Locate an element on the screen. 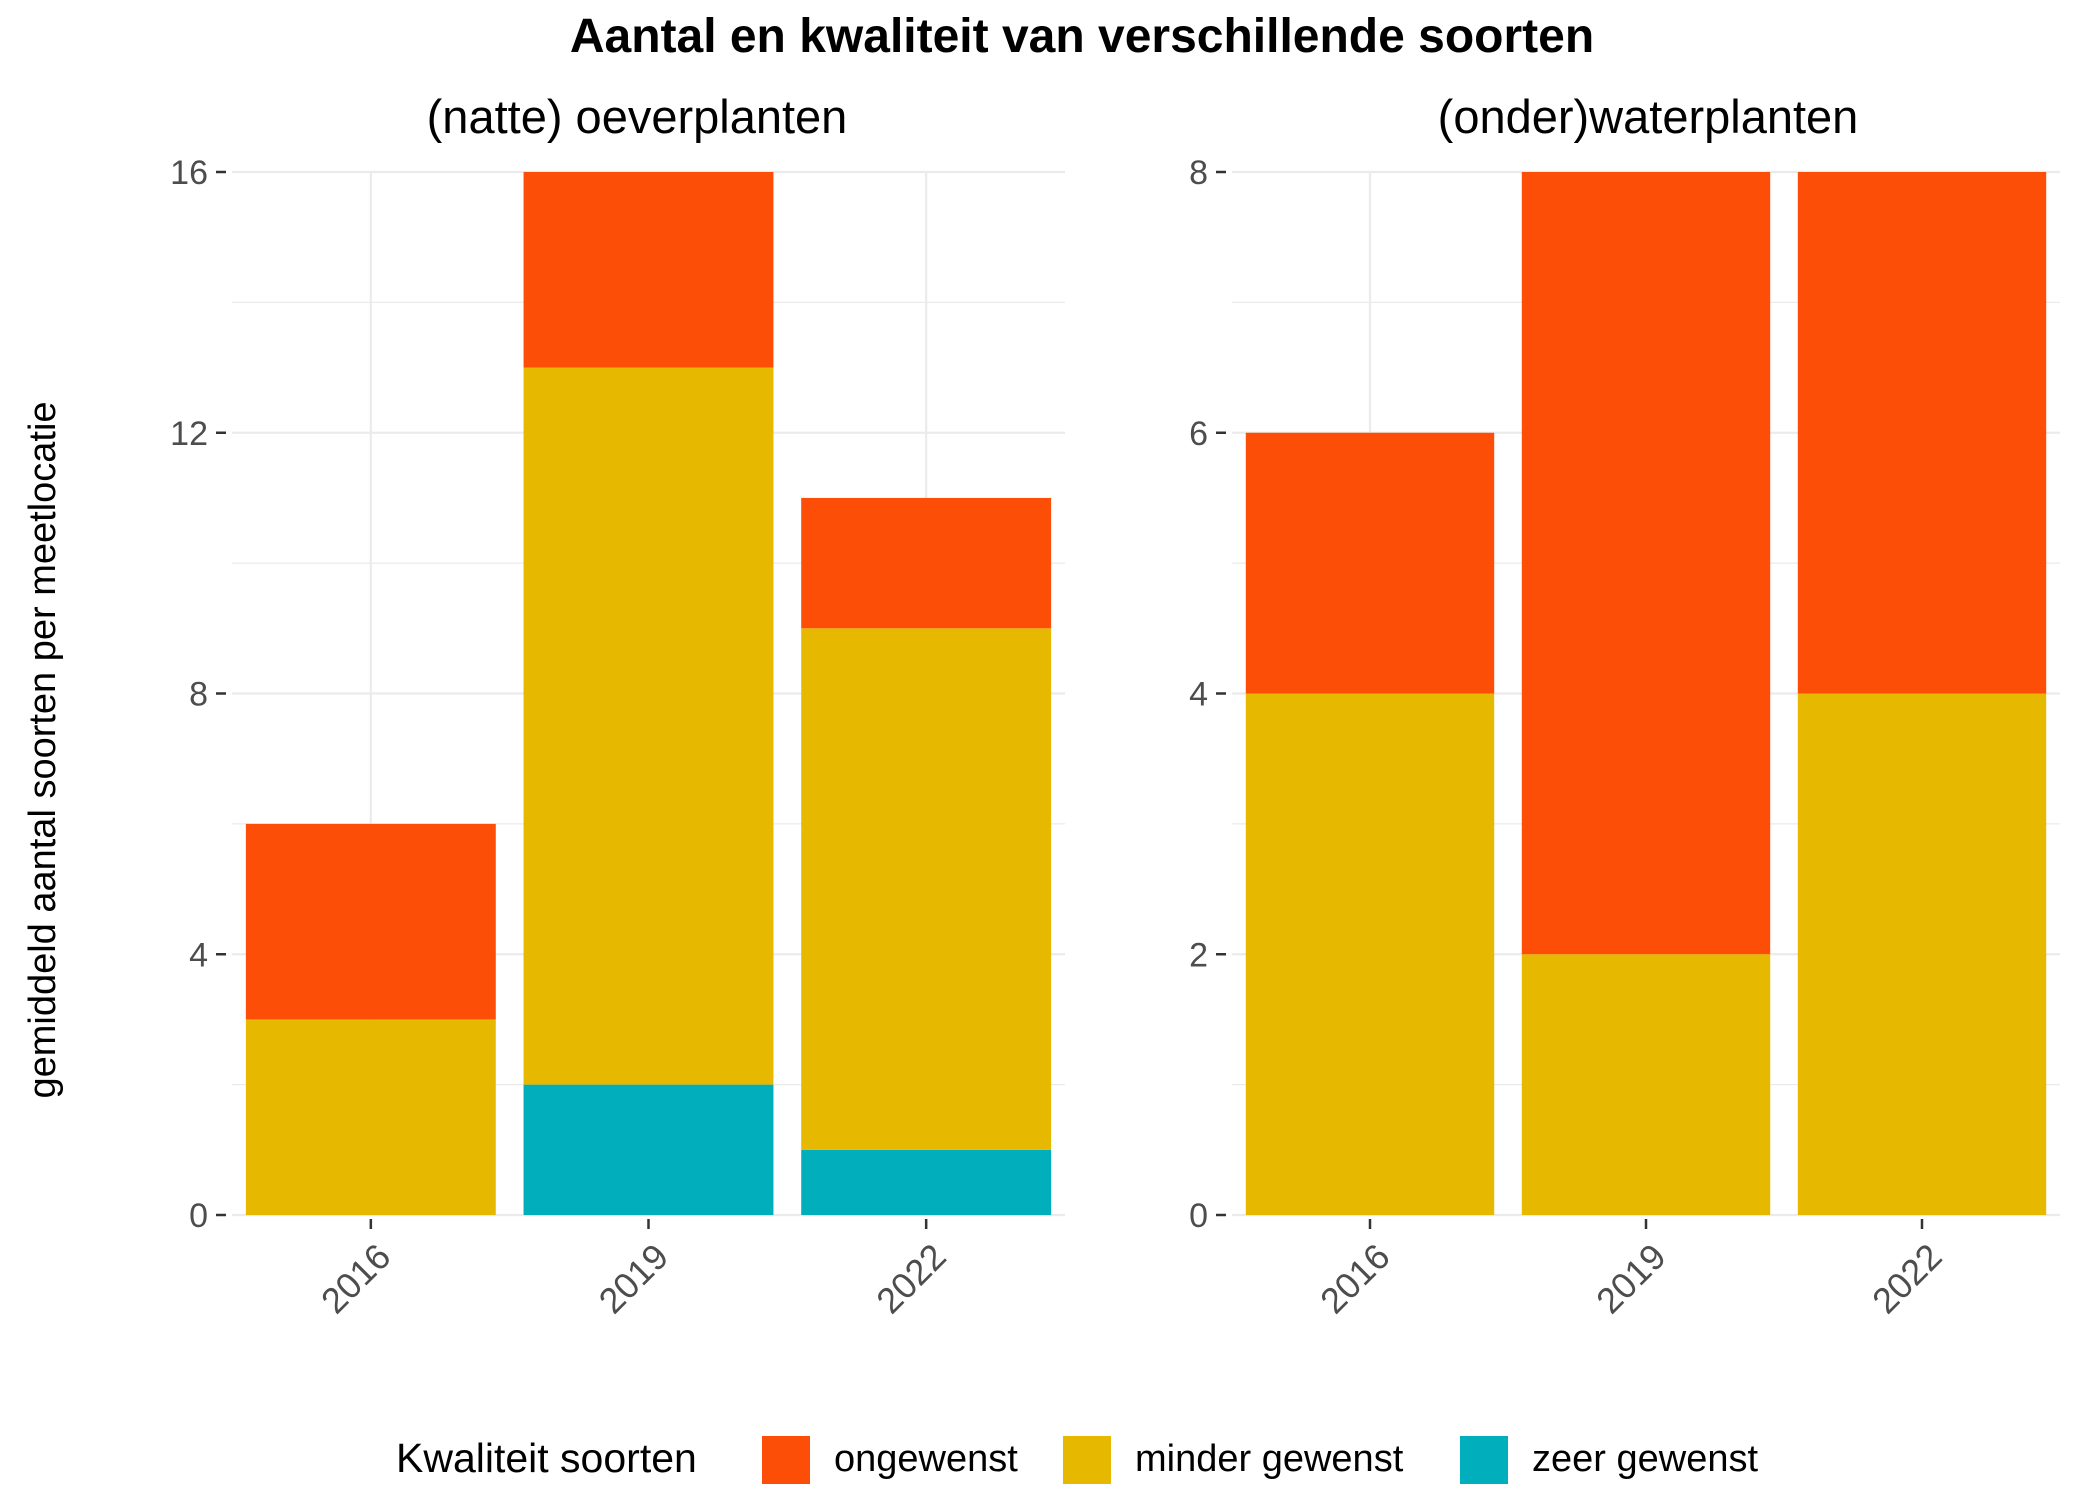  legend-key-minder-gewenst is located at coordinates (1087, 1460).